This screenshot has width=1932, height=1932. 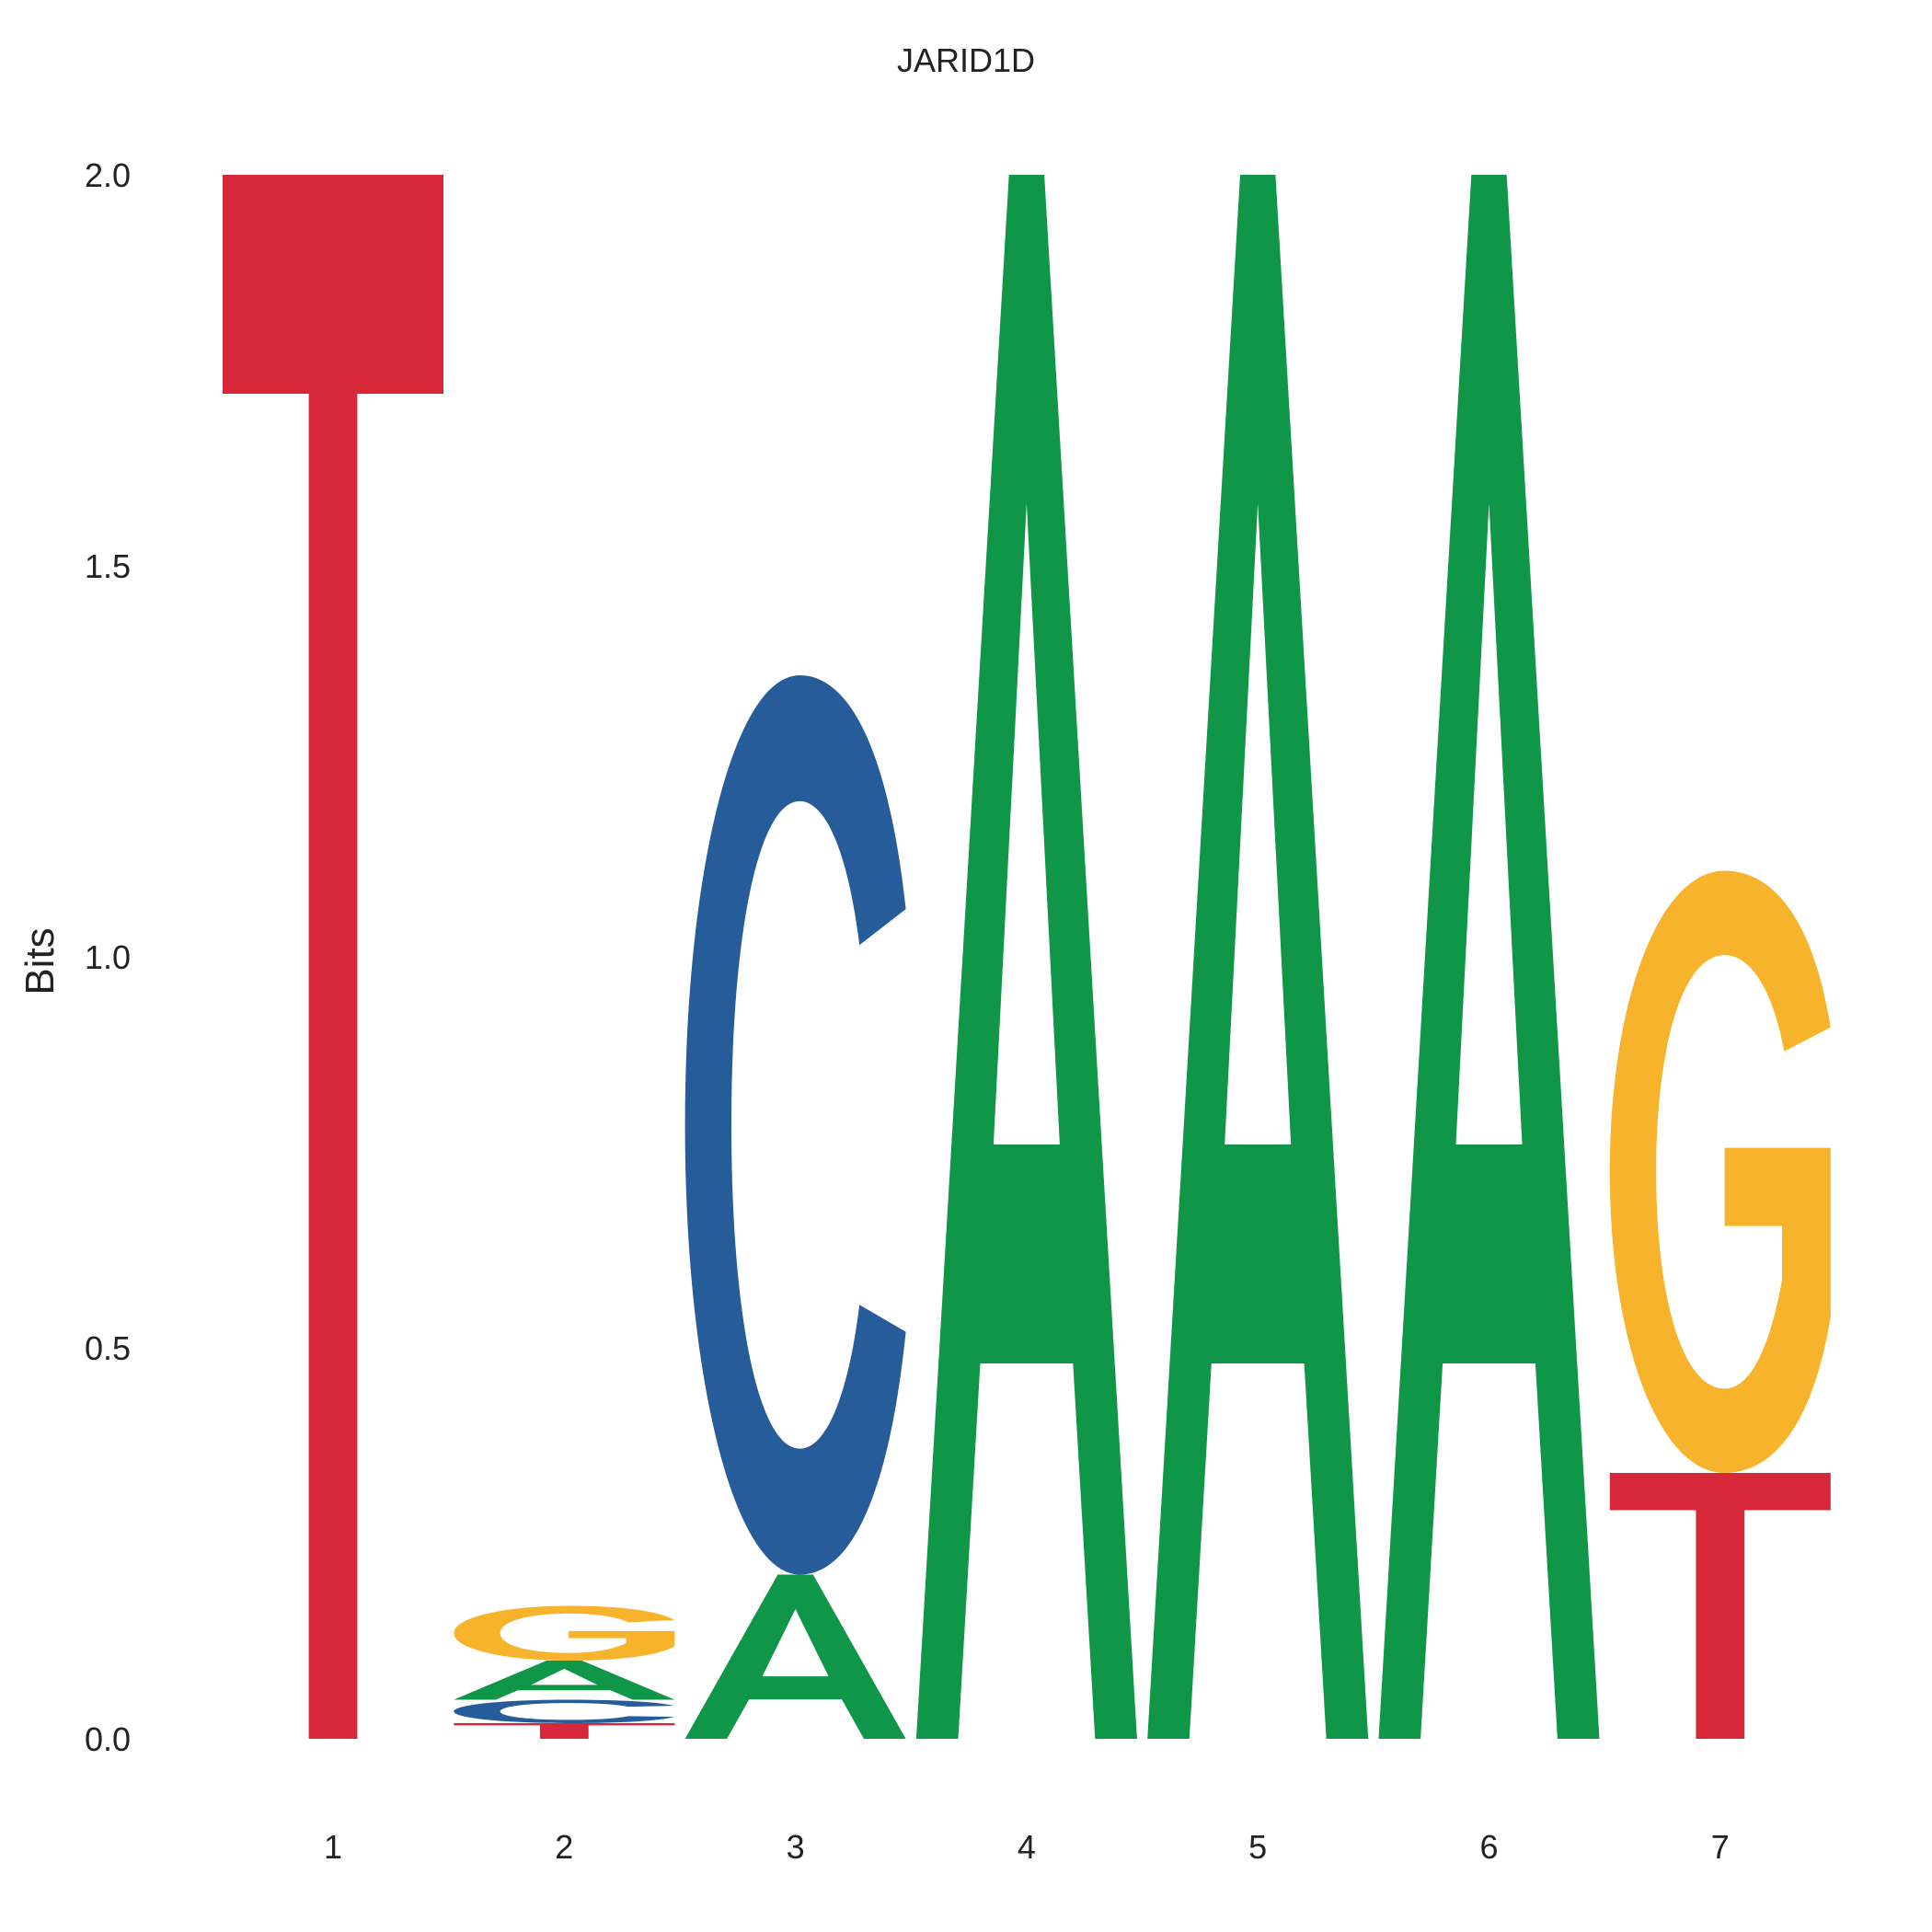 I want to click on y-tick-label: 1.0, so click(x=108, y=957).